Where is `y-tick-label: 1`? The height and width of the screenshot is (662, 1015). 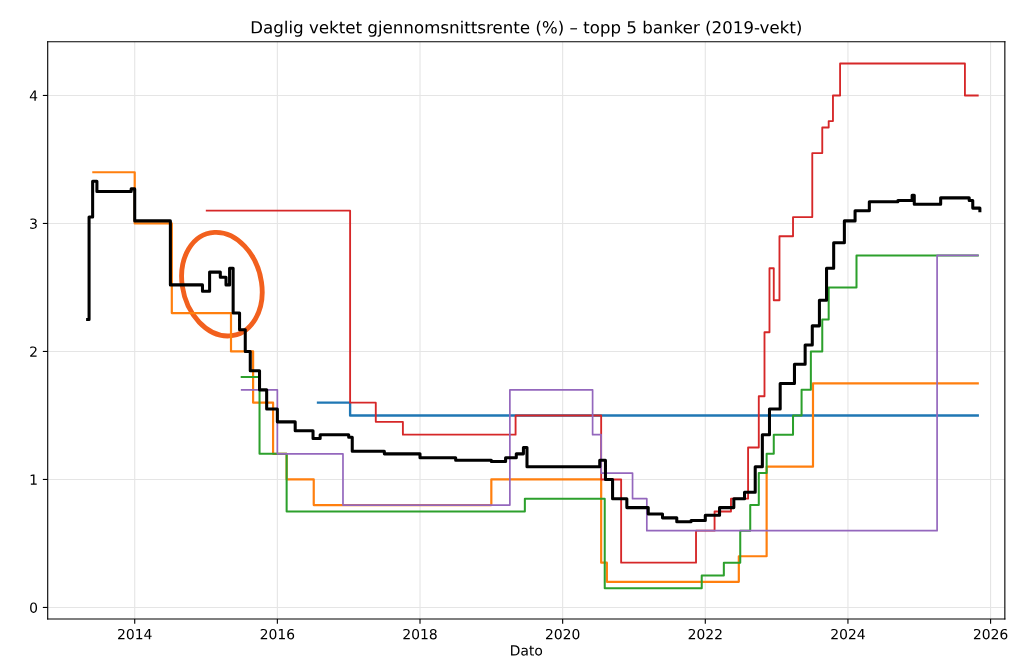 y-tick-label: 1 is located at coordinates (33, 479).